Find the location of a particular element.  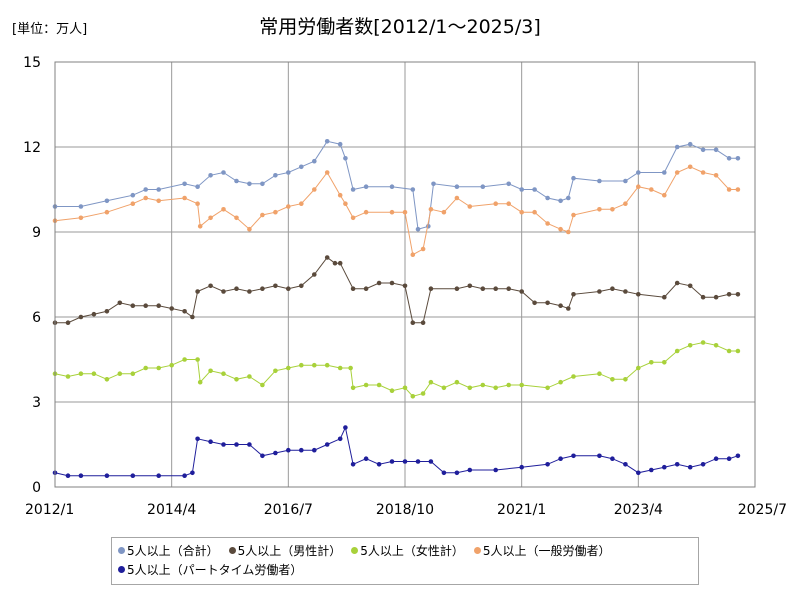

y-tick-label: 6 is located at coordinates (36, 318).